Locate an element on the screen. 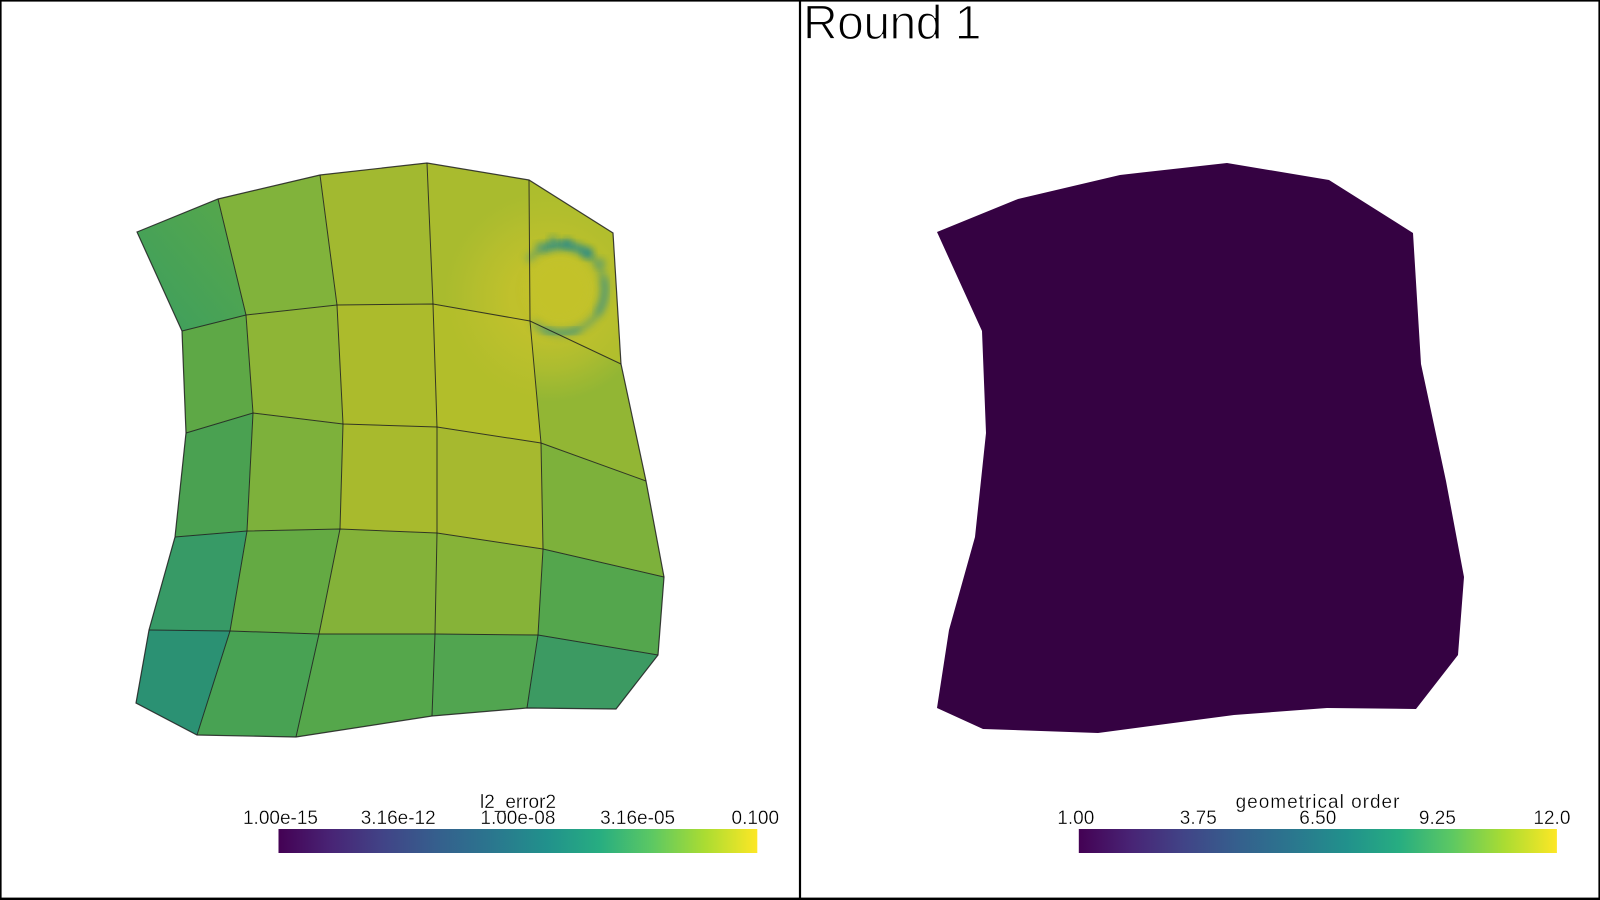 Image resolution: width=1600 pixels, height=900 pixels. svg-text: 1.00 is located at coordinates (1075, 818).